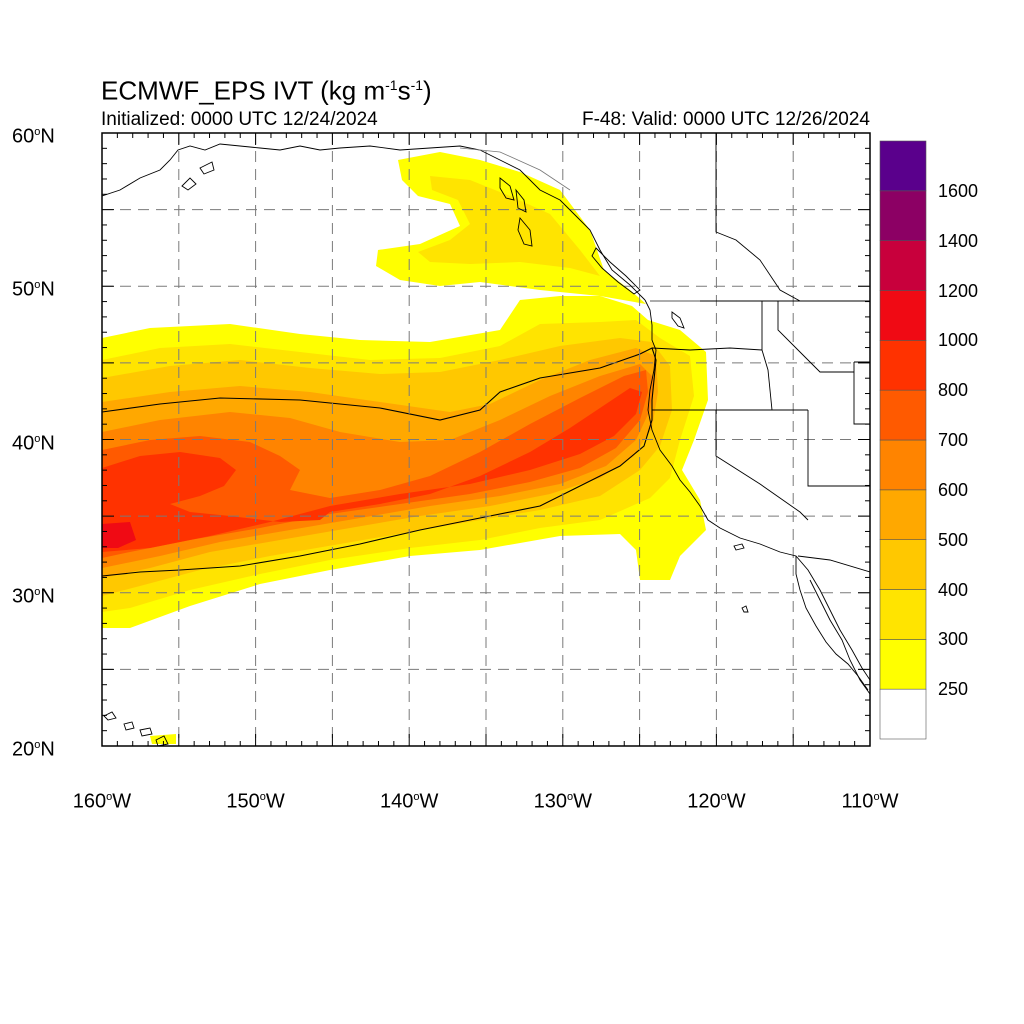 This screenshot has width=1024, height=1024. I want to click on us-mexico-border, so click(833, 564).